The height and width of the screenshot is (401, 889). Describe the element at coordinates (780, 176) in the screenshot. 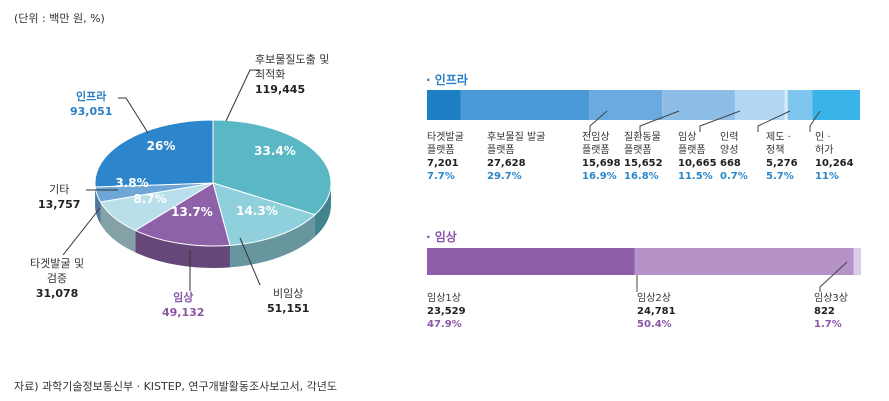

I see `segment-6-p: 5.7%` at that location.